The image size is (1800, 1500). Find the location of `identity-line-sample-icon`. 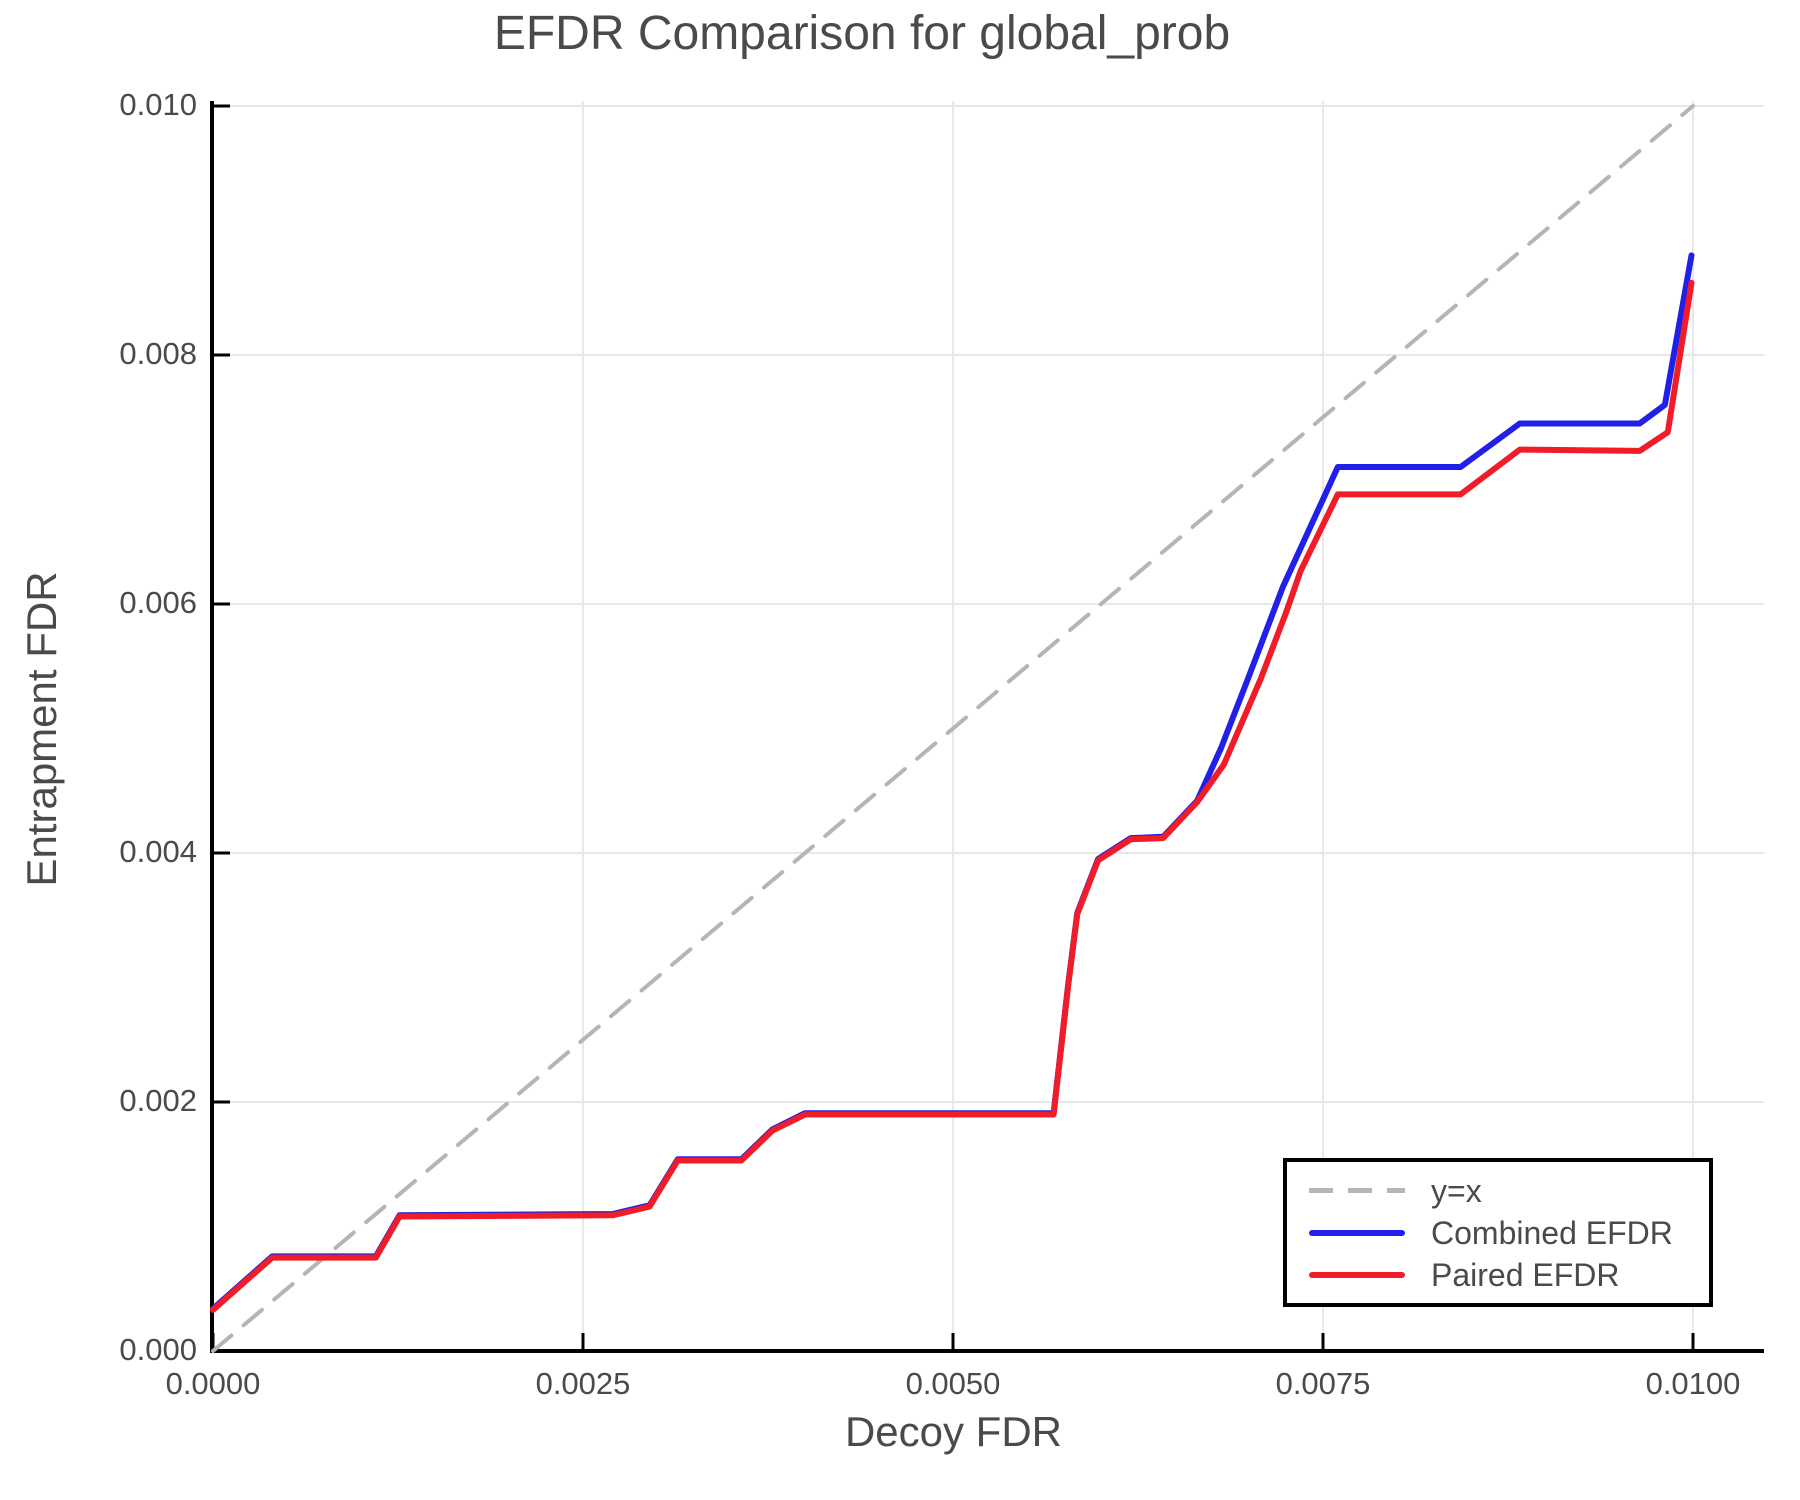

identity-line-sample-icon is located at coordinates (1357, 1190).